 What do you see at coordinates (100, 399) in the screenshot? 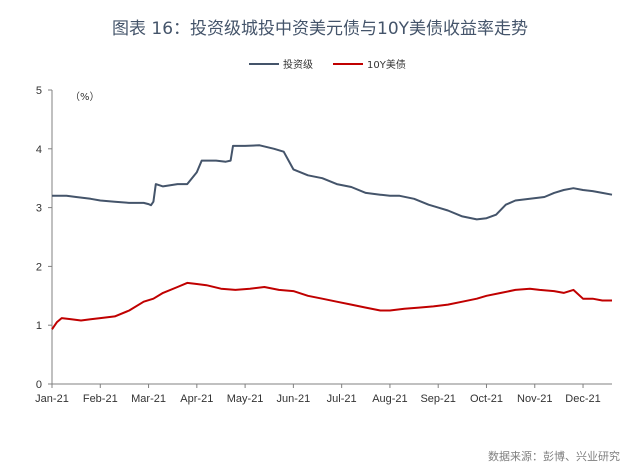
I see `x-tick-label: Feb-21` at bounding box center [100, 399].